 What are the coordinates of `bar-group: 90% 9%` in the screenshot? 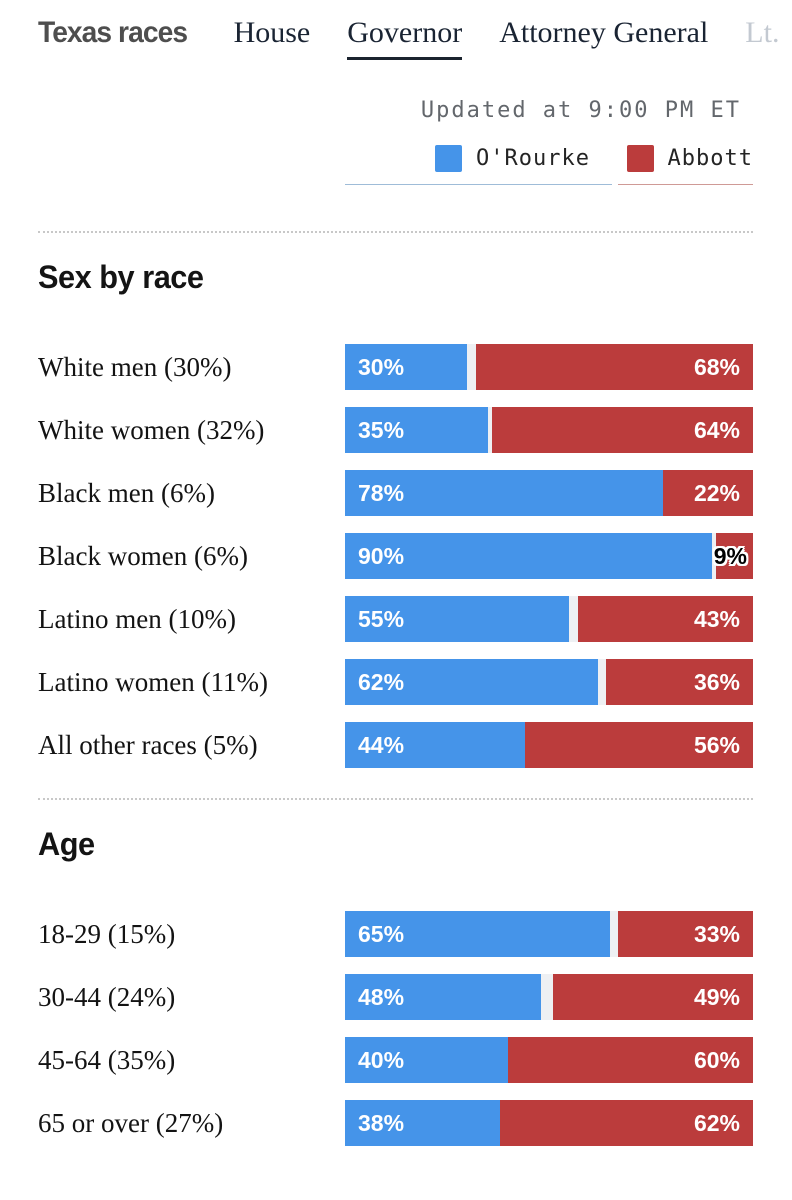 It's located at (549, 556).